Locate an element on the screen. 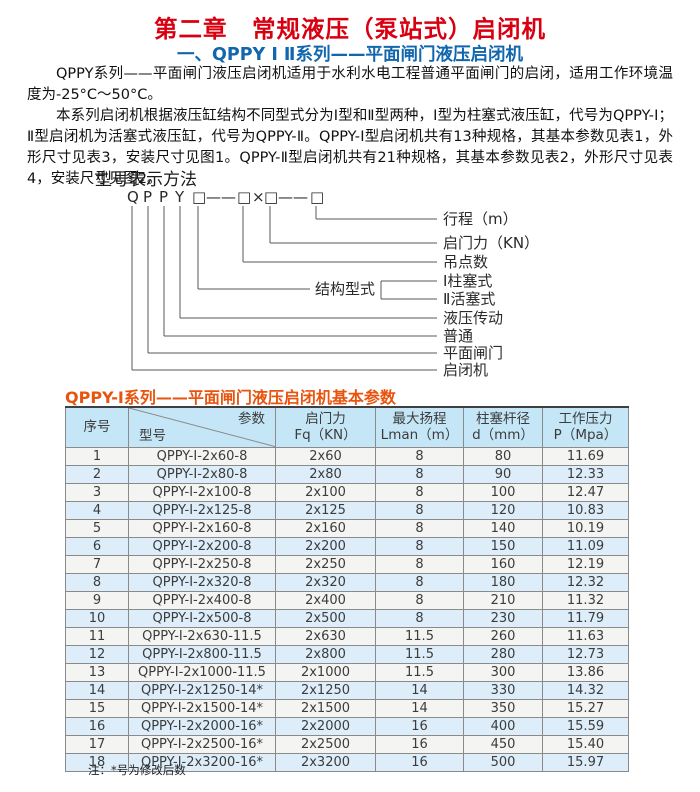  model-box-stroke: □ is located at coordinates (317, 197).